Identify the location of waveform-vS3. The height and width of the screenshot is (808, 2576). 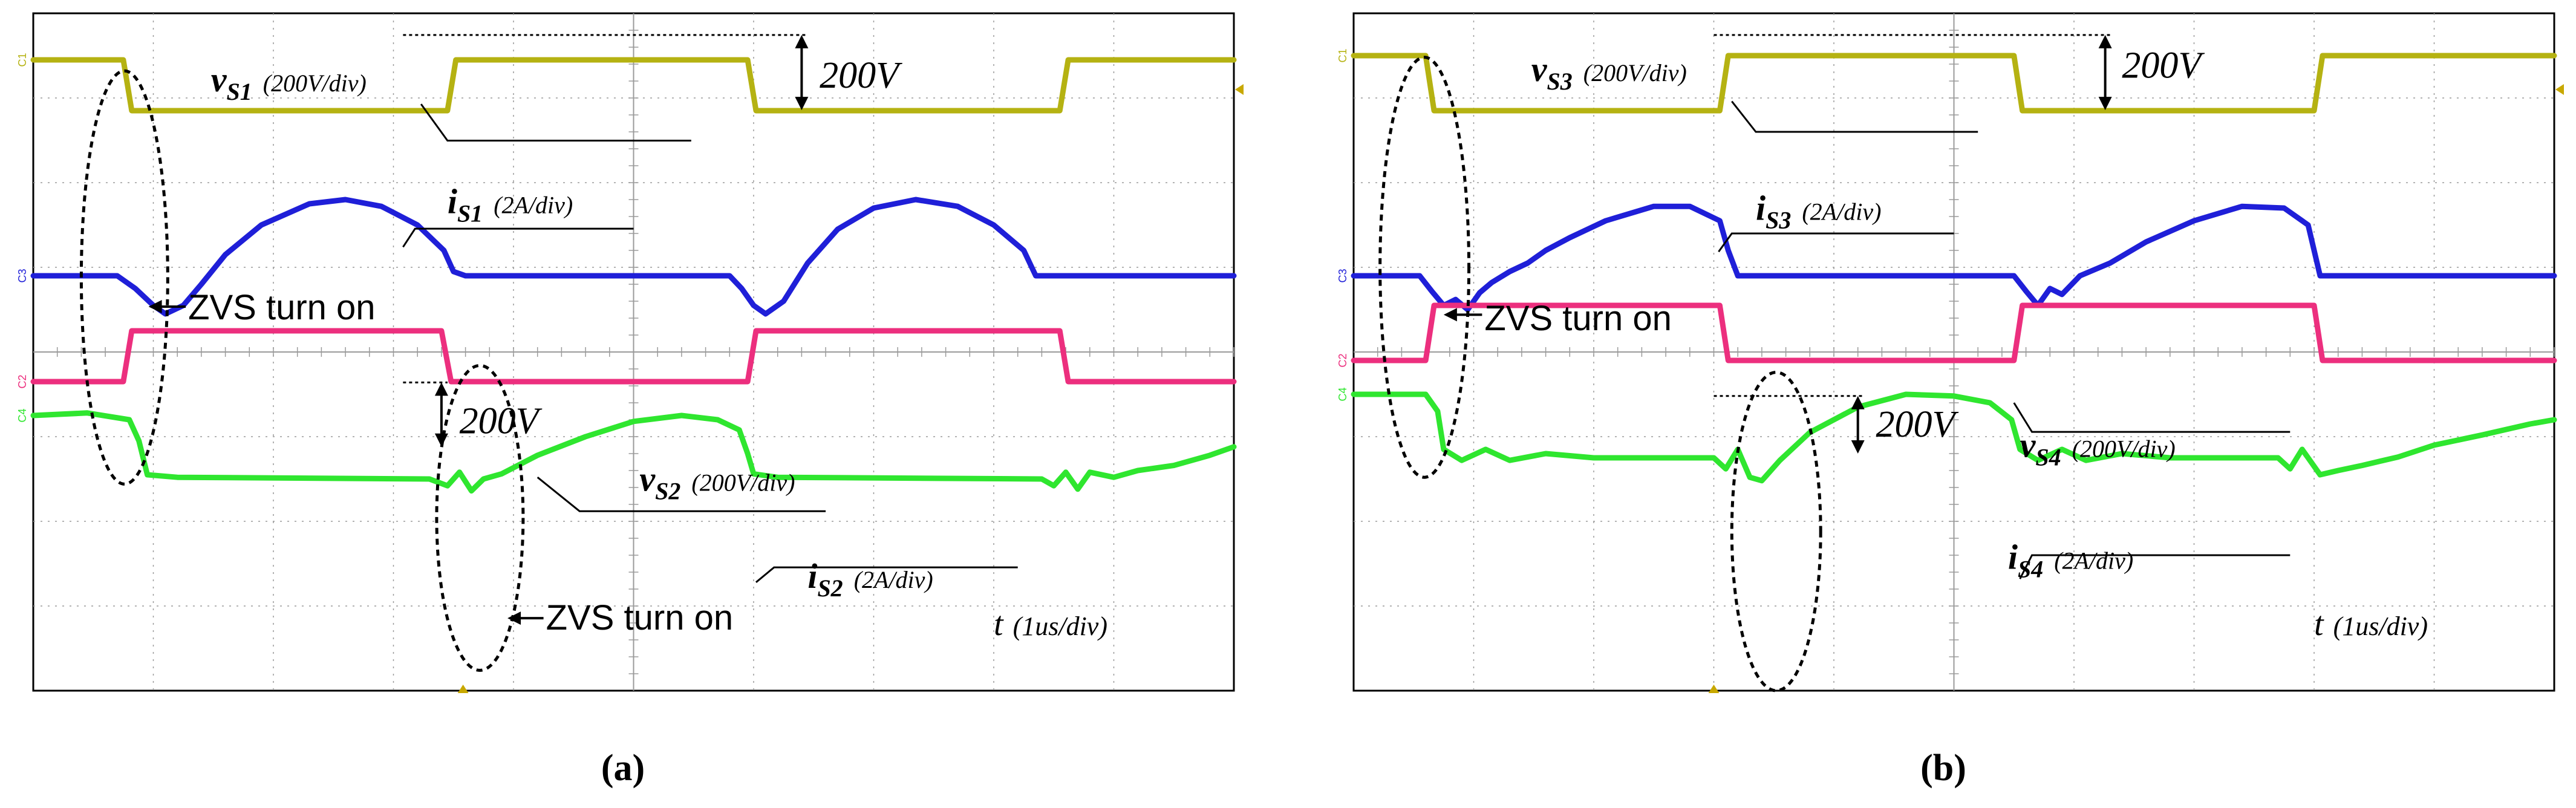
(1954, 83).